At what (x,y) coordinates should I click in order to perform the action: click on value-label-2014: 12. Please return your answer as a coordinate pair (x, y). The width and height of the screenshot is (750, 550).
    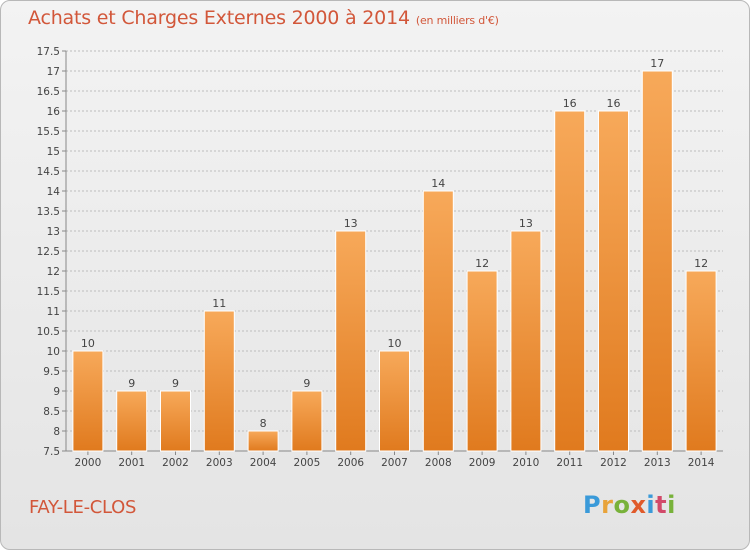
    Looking at the image, I should click on (701, 263).